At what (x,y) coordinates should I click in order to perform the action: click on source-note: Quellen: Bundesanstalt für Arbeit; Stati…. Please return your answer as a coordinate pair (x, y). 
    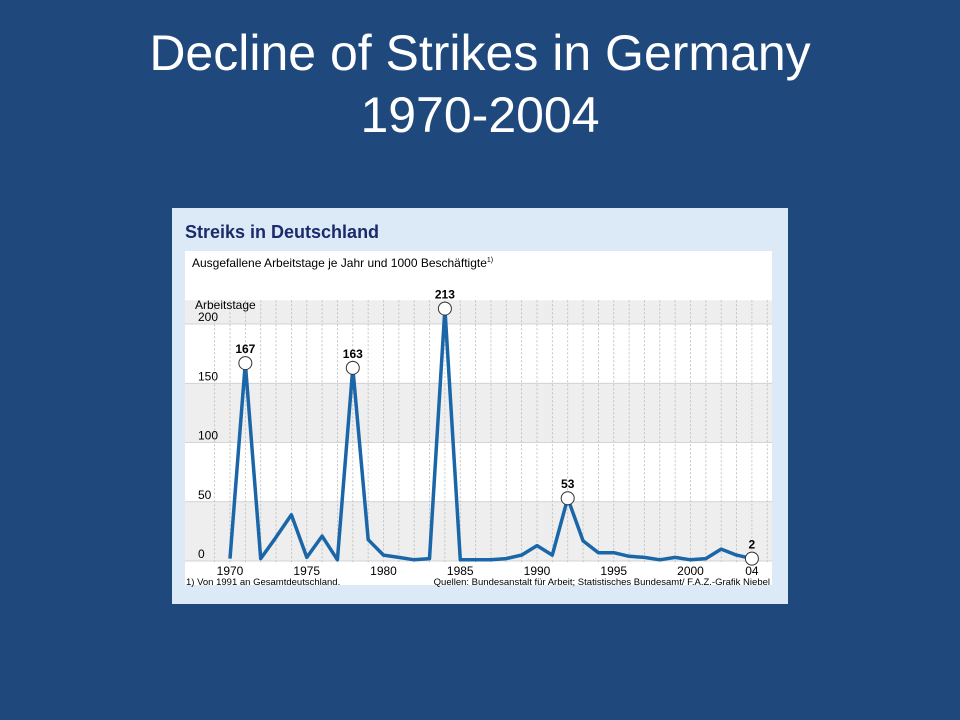
    Looking at the image, I should click on (602, 582).